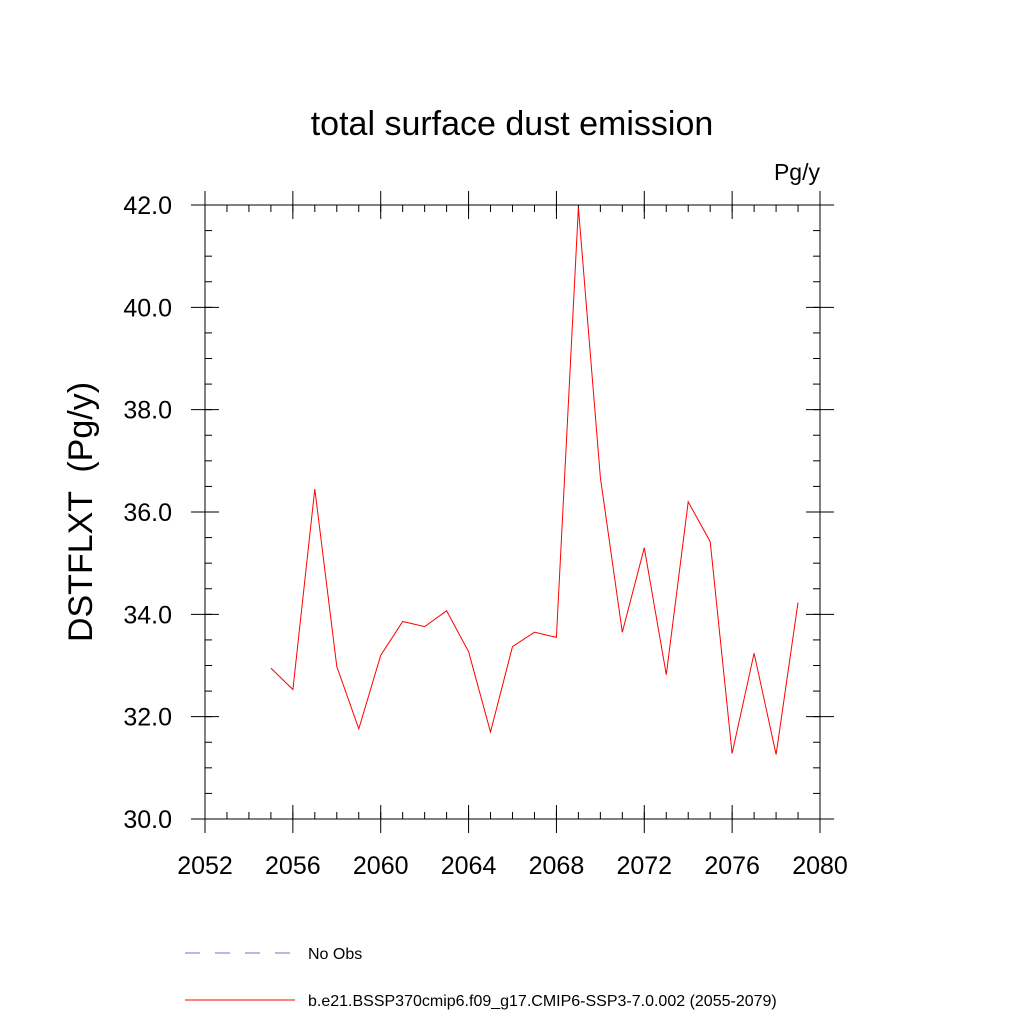 Image resolution: width=1024 pixels, height=1024 pixels. I want to click on x-tick-label: 2080, so click(820, 866).